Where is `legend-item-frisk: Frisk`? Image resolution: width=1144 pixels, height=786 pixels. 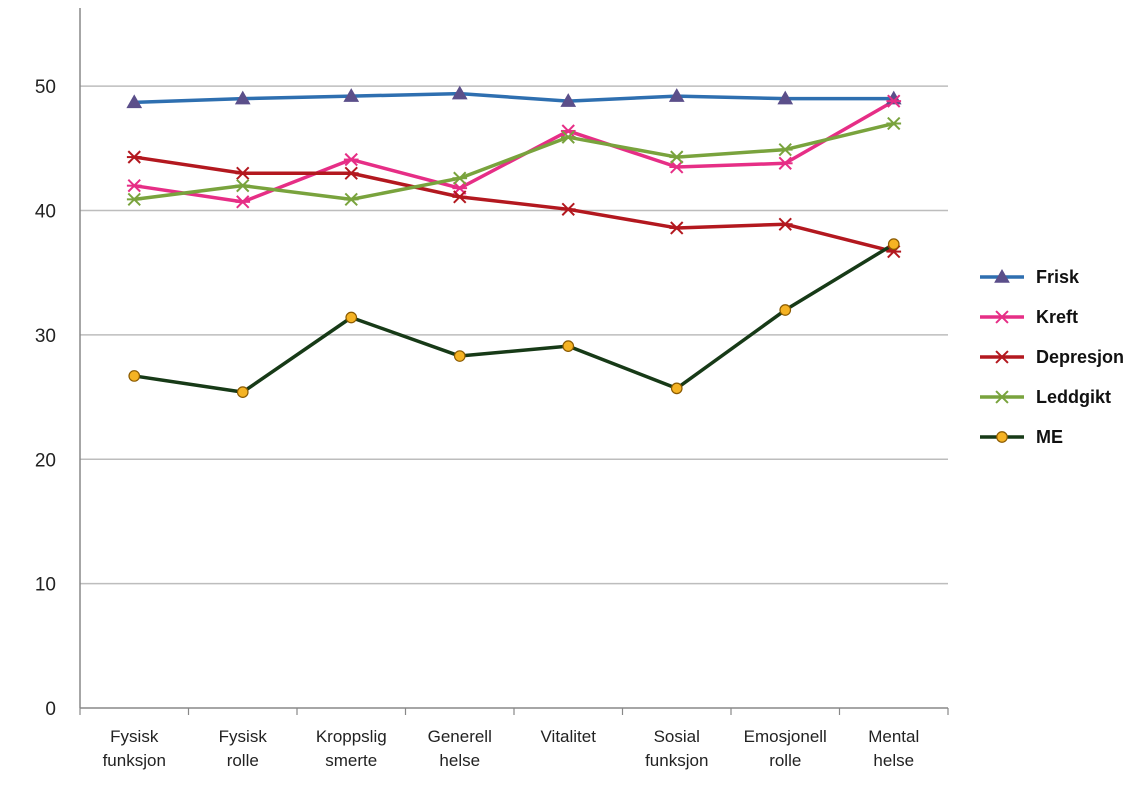 legend-item-frisk: Frisk is located at coordinates (1030, 277).